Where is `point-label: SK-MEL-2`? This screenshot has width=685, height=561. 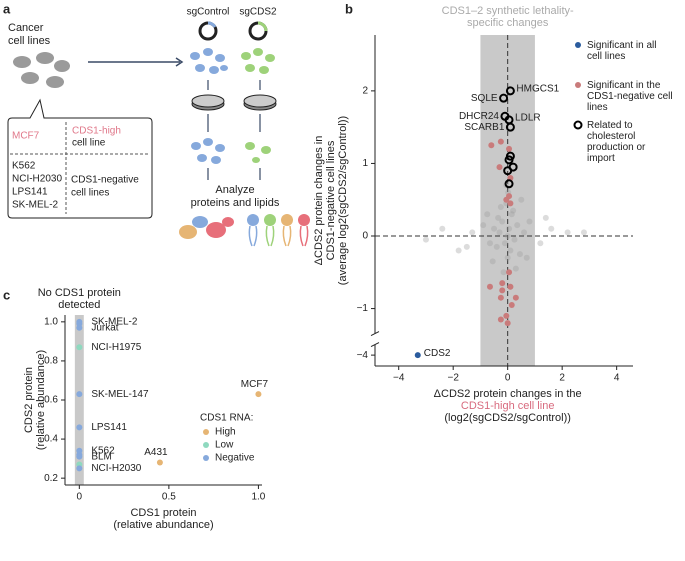 point-label: SK-MEL-2 is located at coordinates (114, 321).